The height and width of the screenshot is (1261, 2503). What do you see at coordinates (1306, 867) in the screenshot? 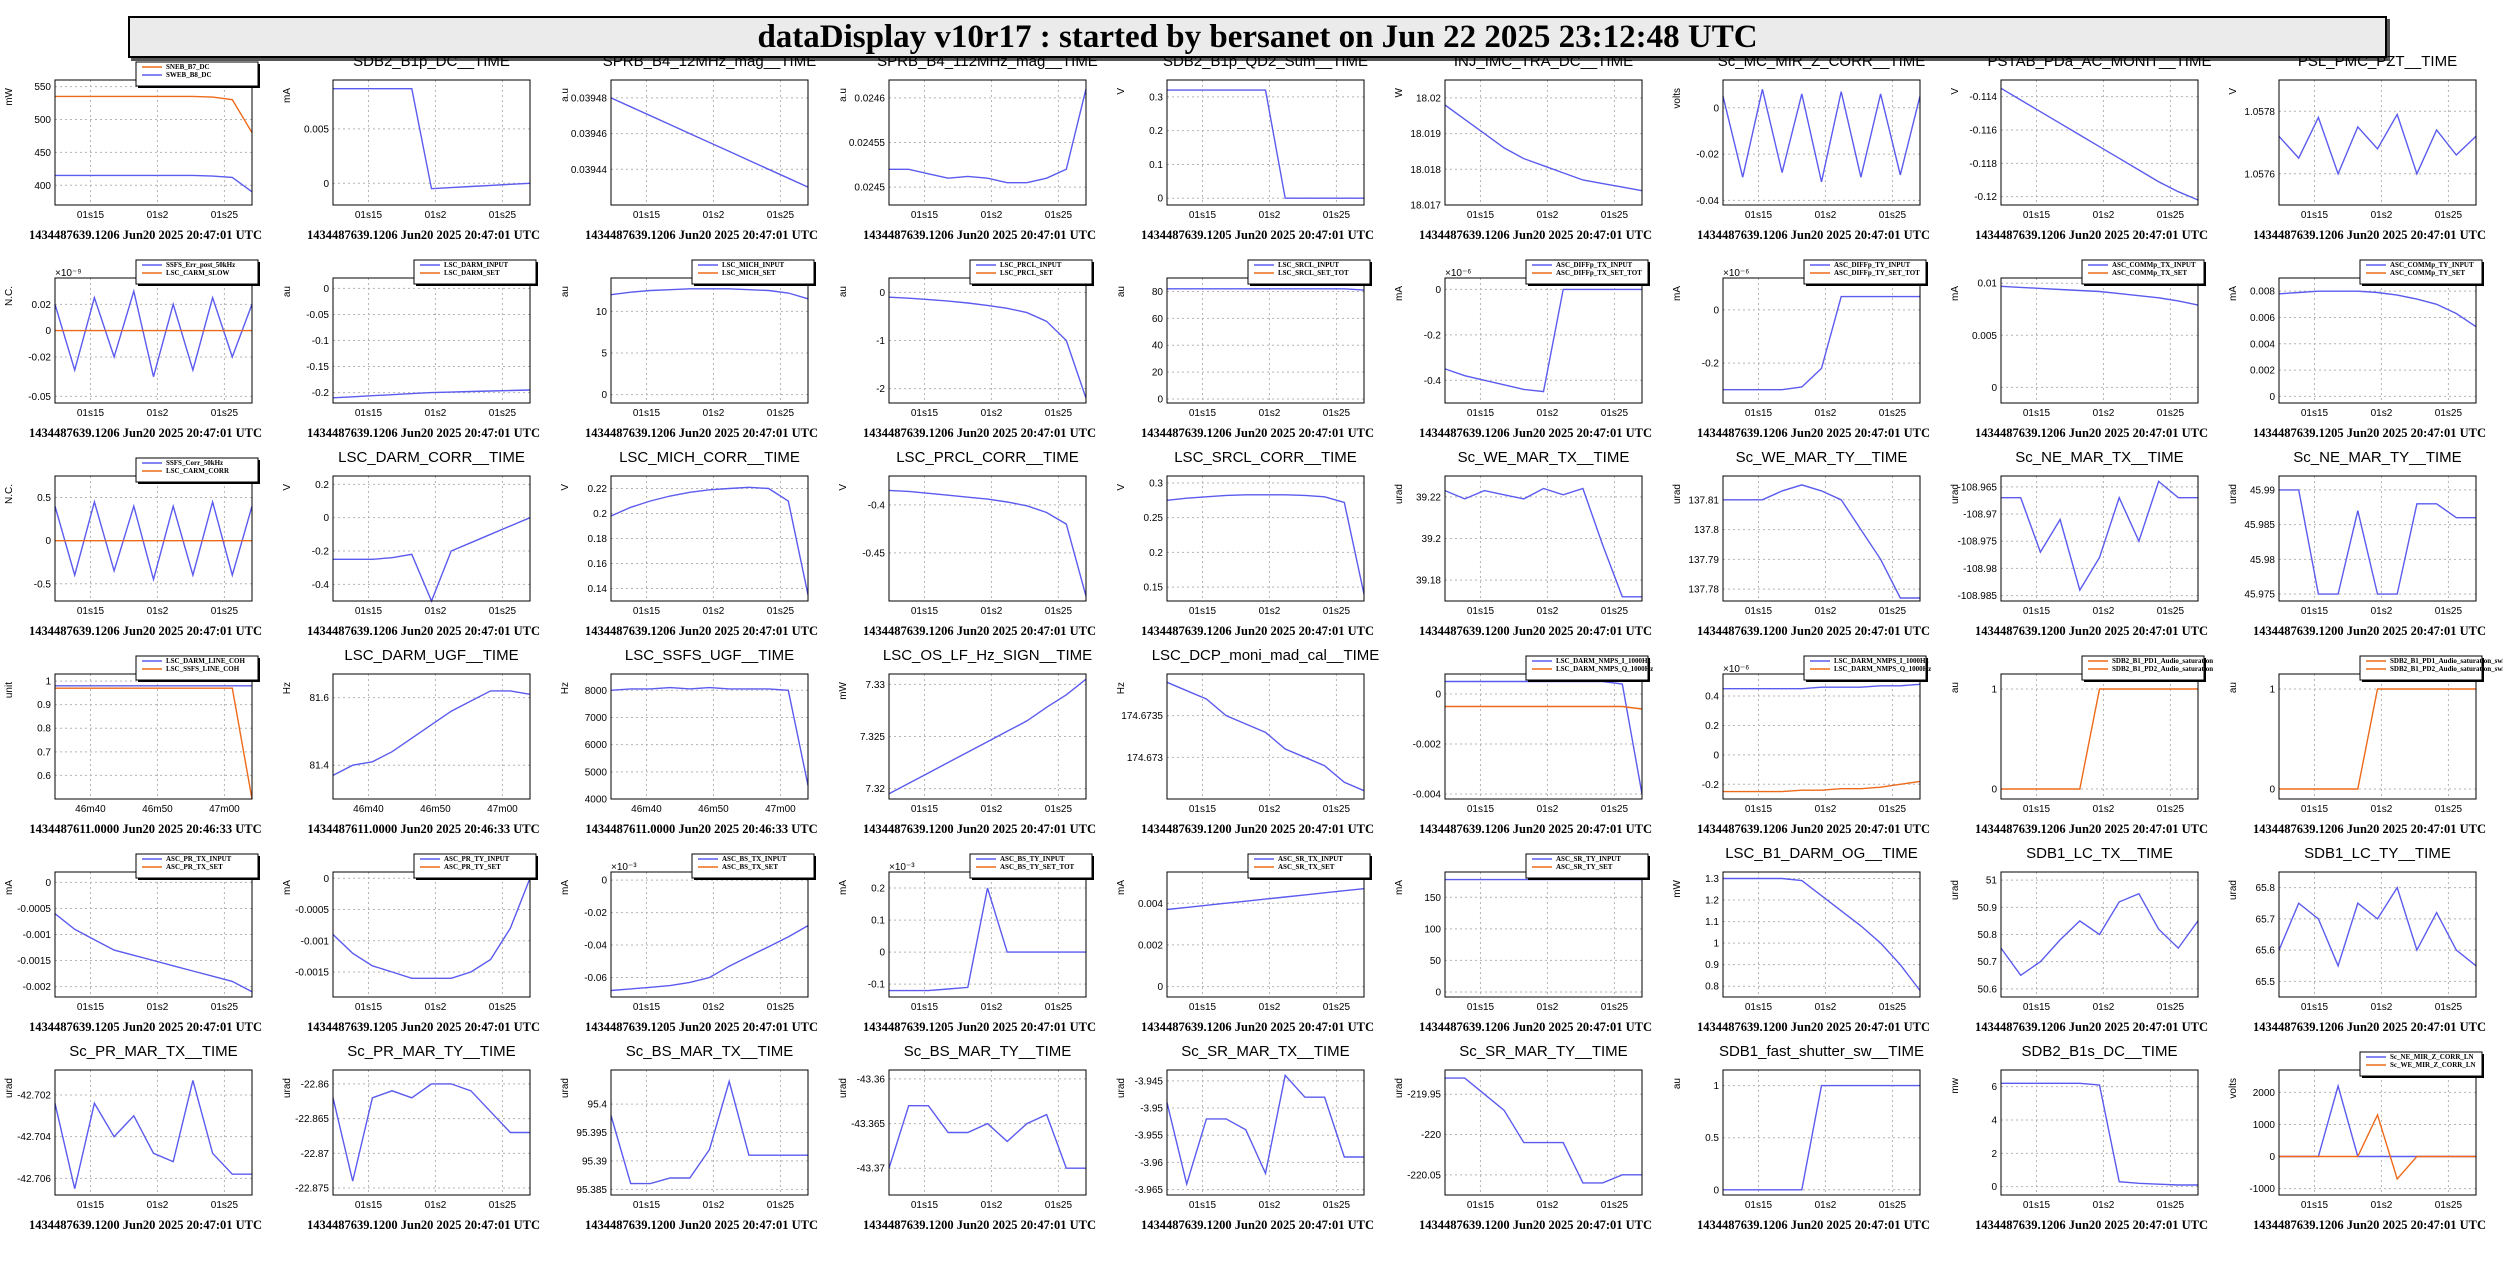
I see `legend-label: ASC_SR_TX_SET` at bounding box center [1306, 867].